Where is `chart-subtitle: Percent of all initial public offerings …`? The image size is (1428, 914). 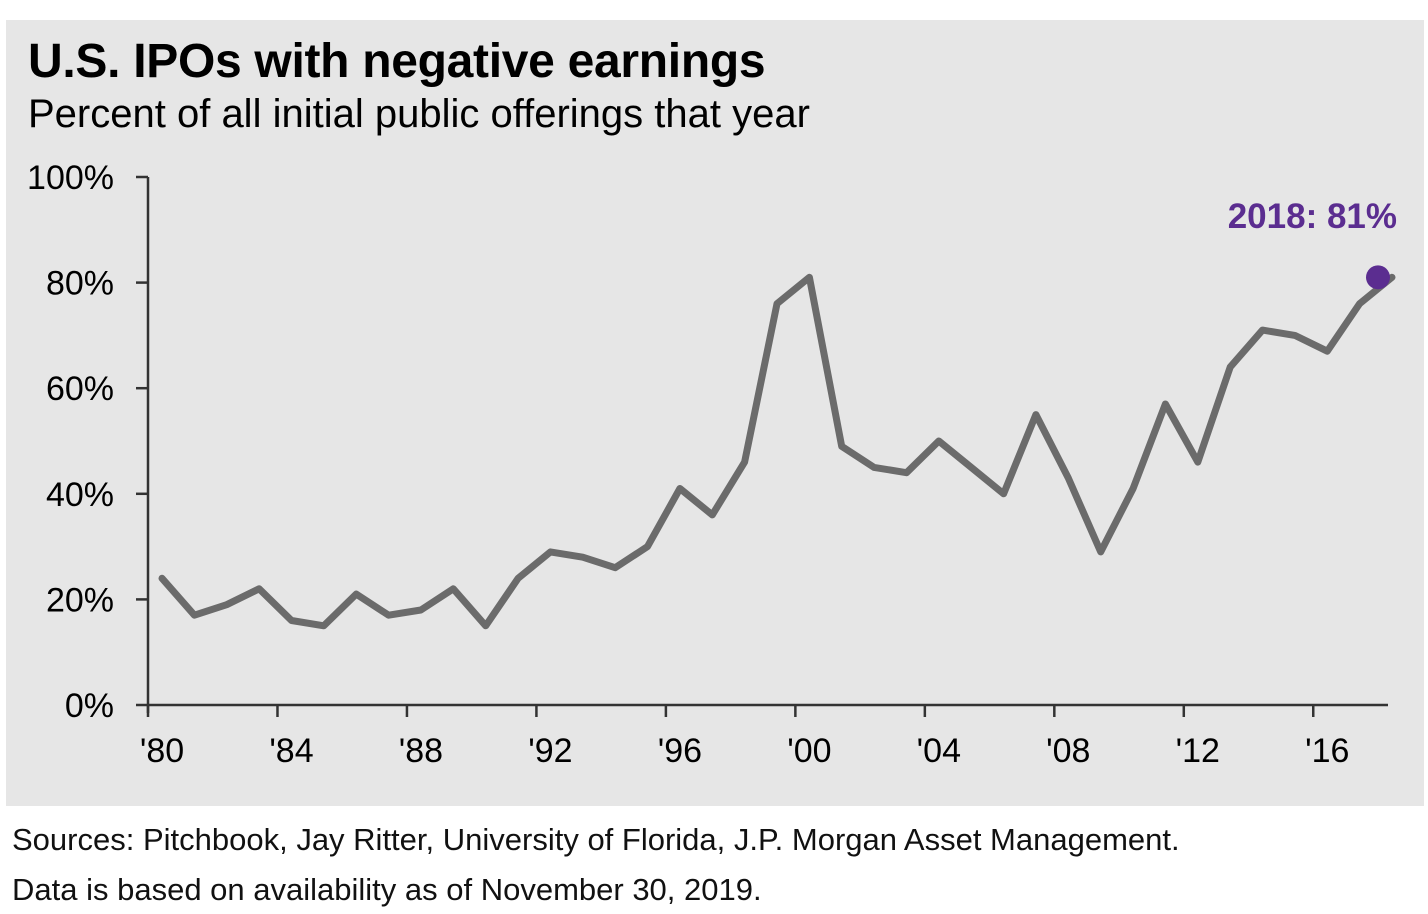 chart-subtitle: Percent of all initial public offerings … is located at coordinates (419, 114).